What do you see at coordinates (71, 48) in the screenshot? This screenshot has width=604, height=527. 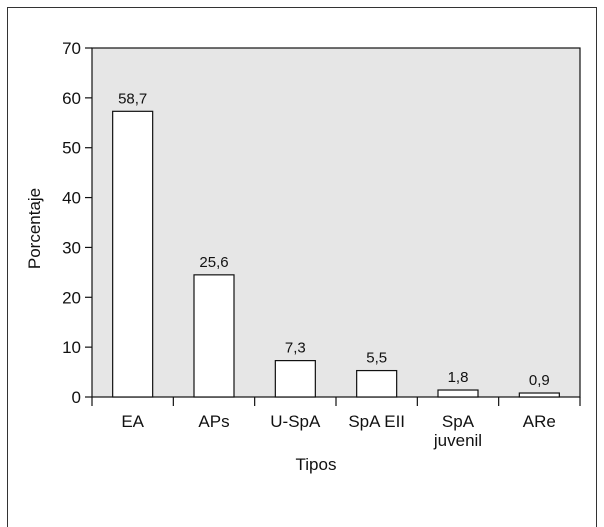 I see `y-tick-label: 70` at bounding box center [71, 48].